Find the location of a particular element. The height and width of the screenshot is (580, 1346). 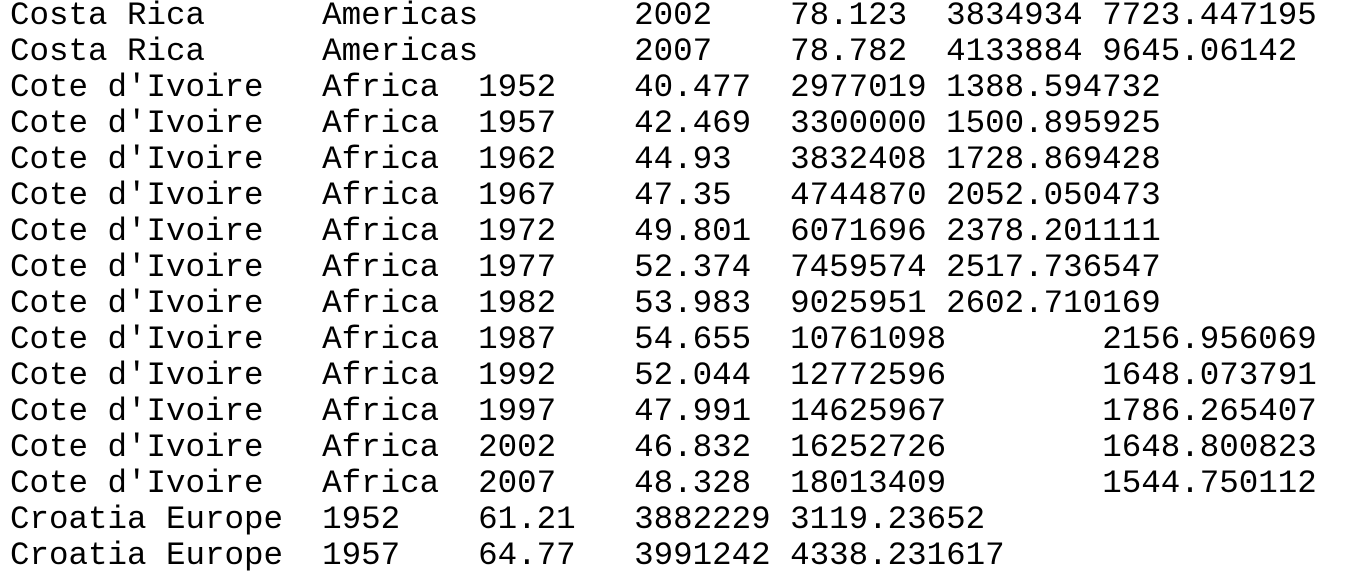

field: 10761098 is located at coordinates (868, 339).